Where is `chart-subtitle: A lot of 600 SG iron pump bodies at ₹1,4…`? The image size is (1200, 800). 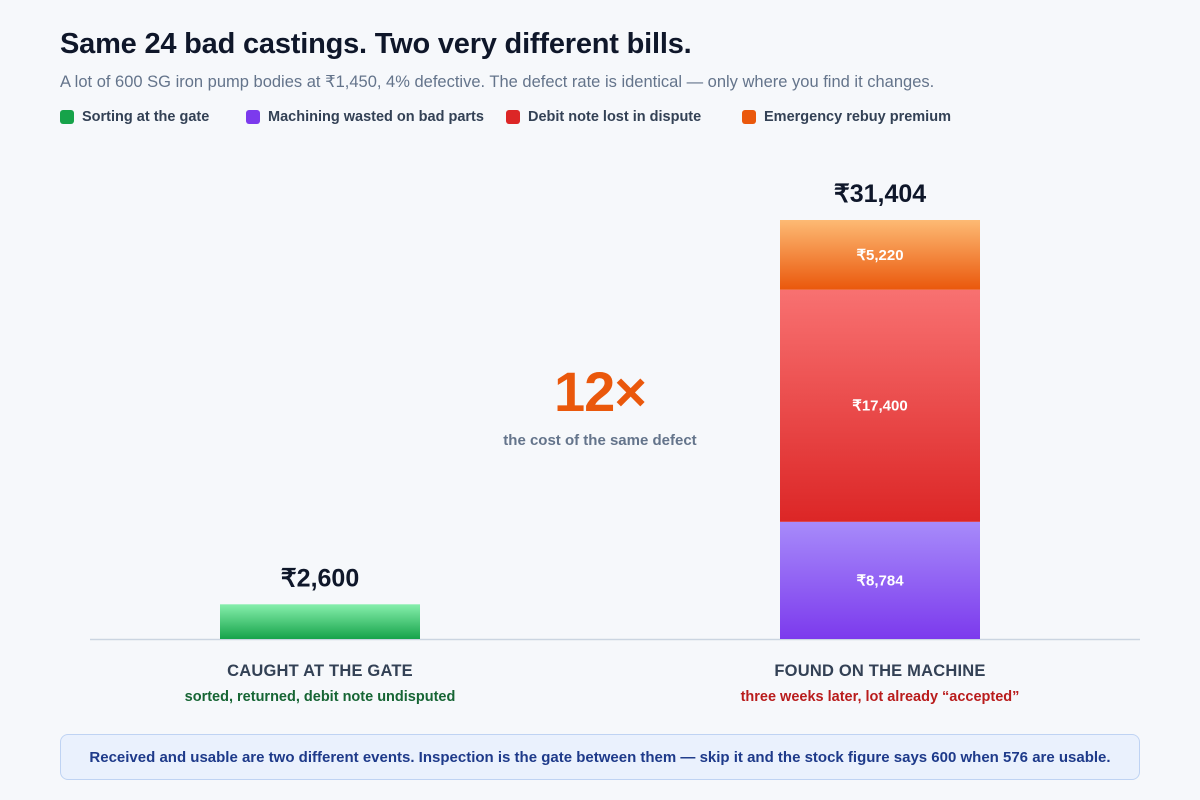
chart-subtitle: A lot of 600 SG iron pump bodies at ₹1,4… is located at coordinates (497, 82).